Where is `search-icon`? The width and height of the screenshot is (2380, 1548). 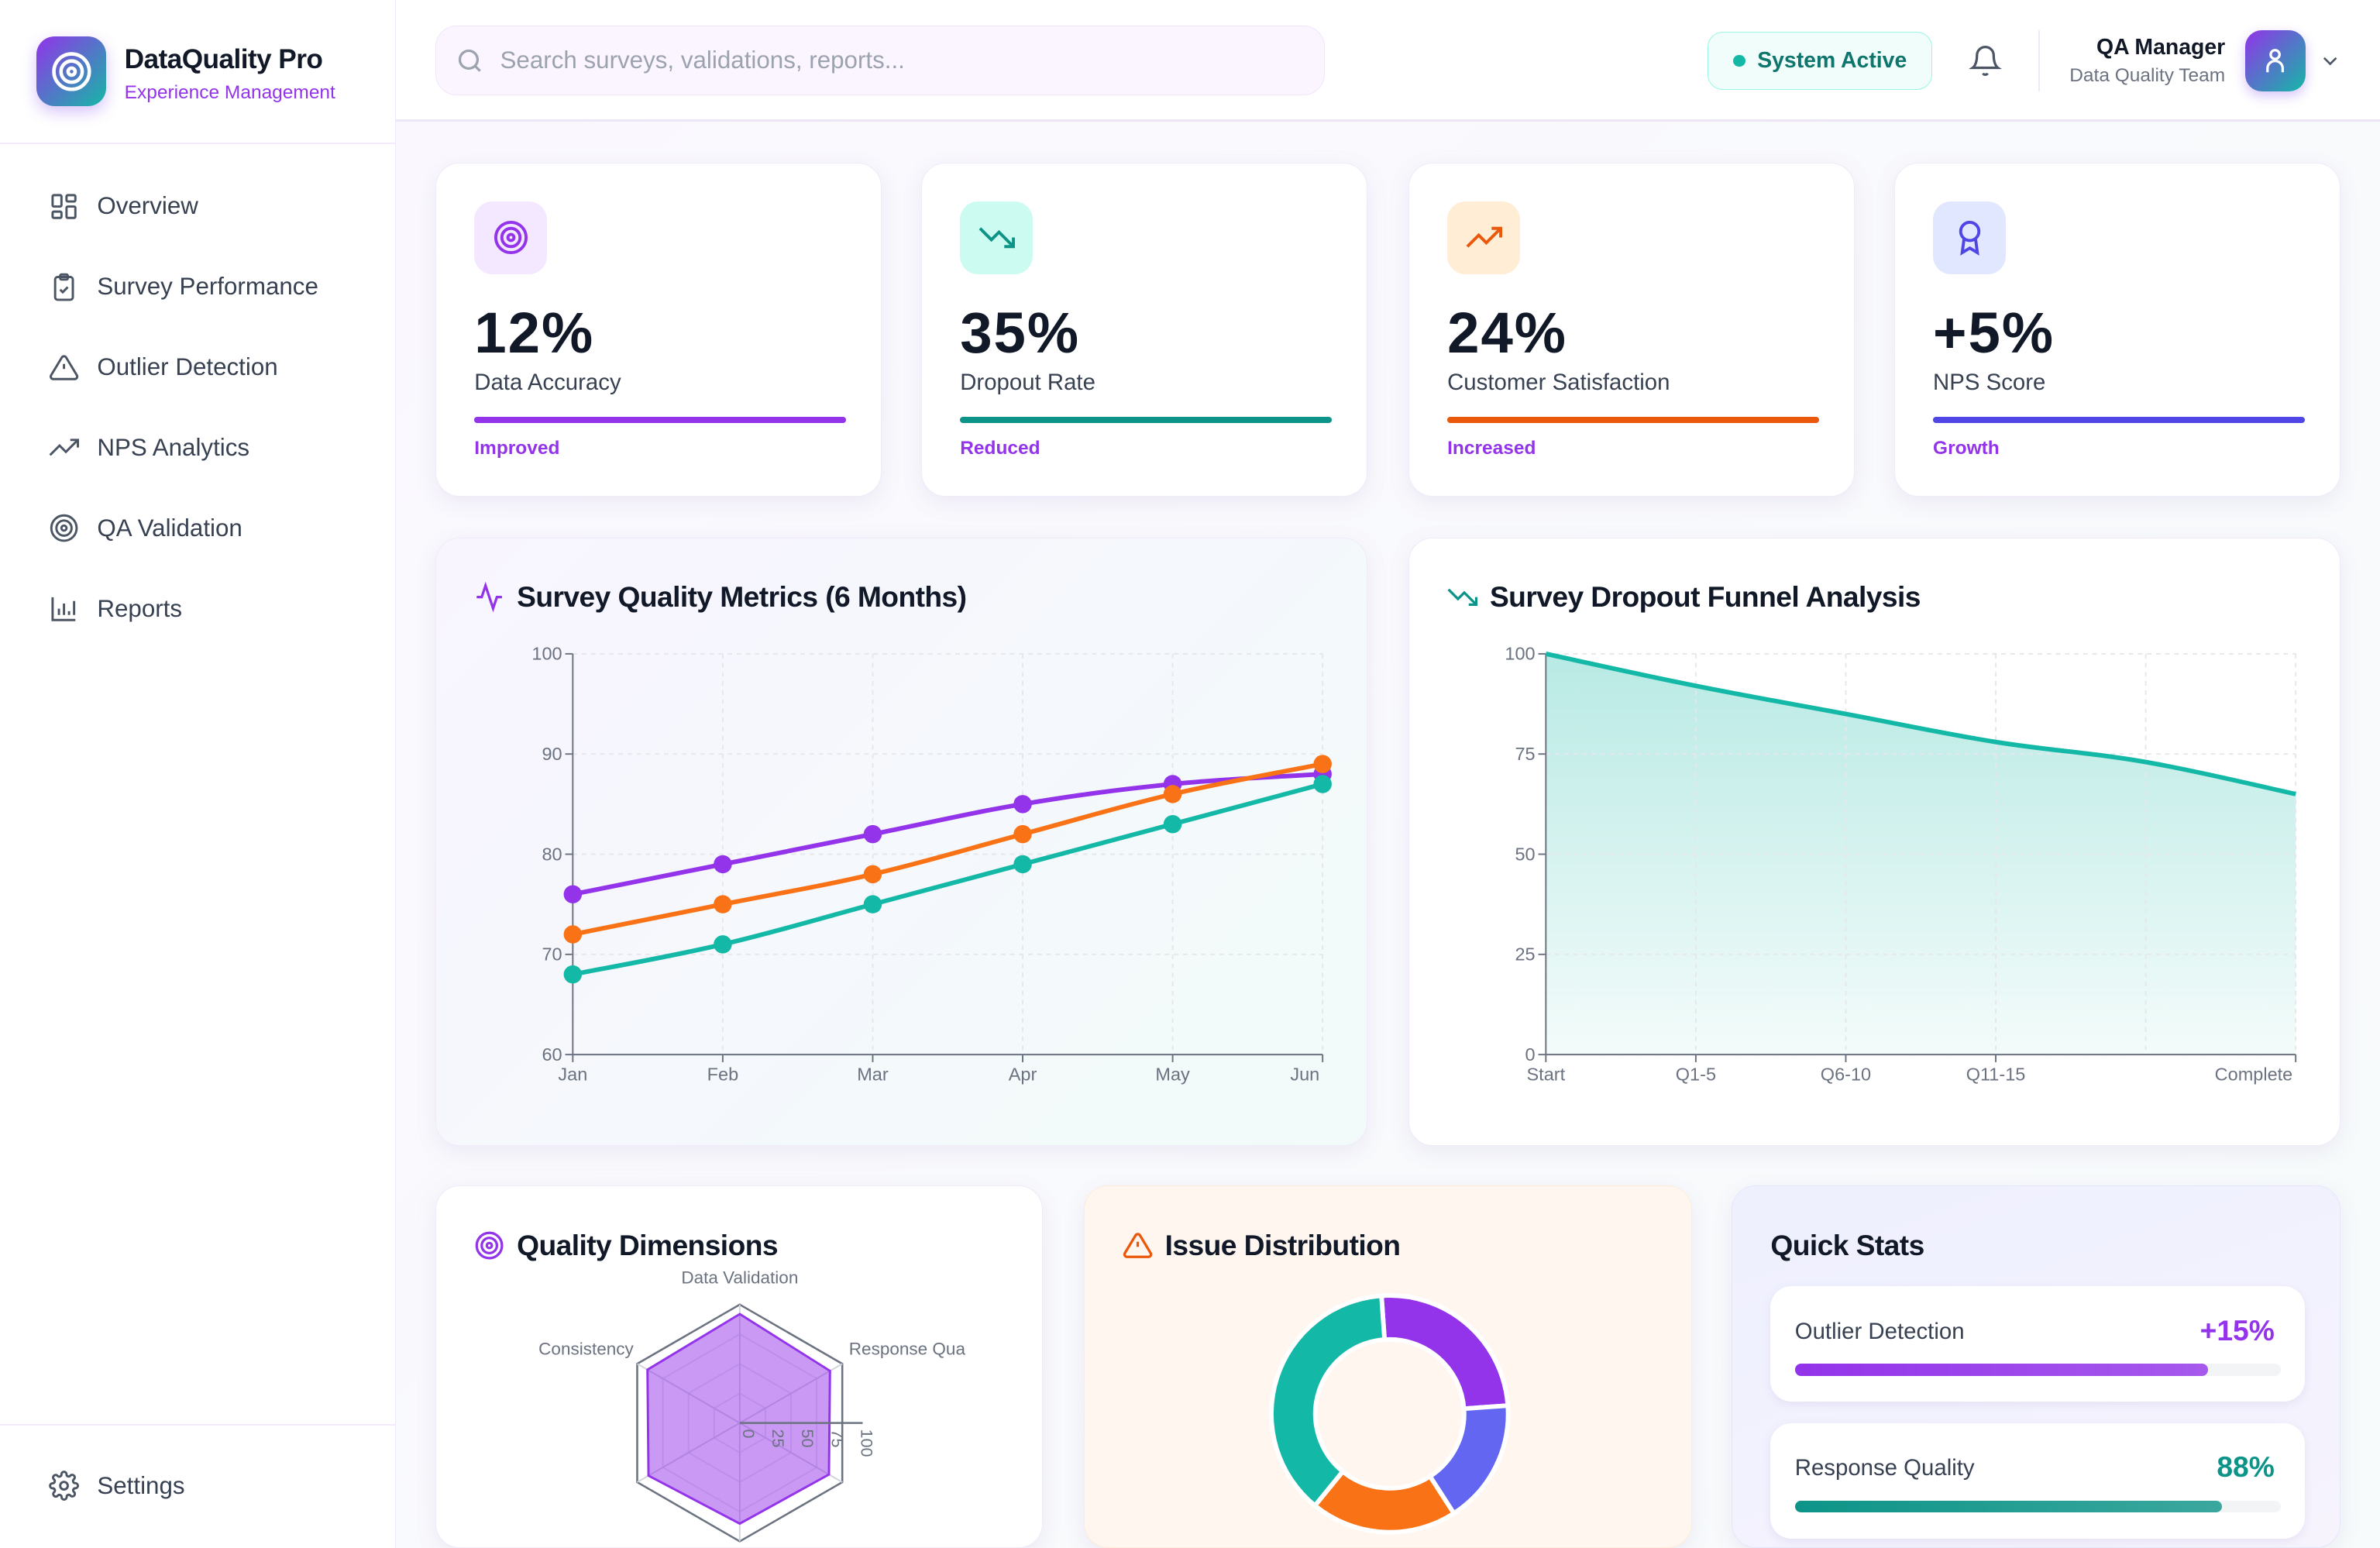
search-icon is located at coordinates (469, 61).